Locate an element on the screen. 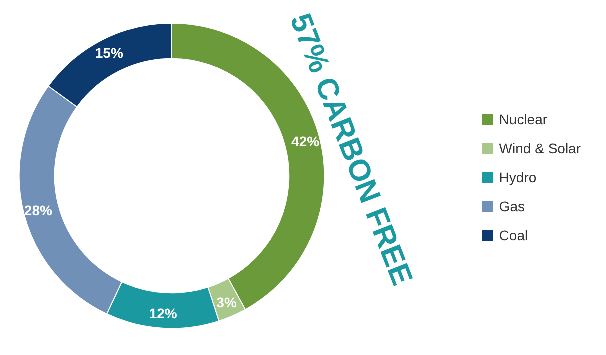 The height and width of the screenshot is (355, 606). legend-label: Coal is located at coordinates (513, 236).